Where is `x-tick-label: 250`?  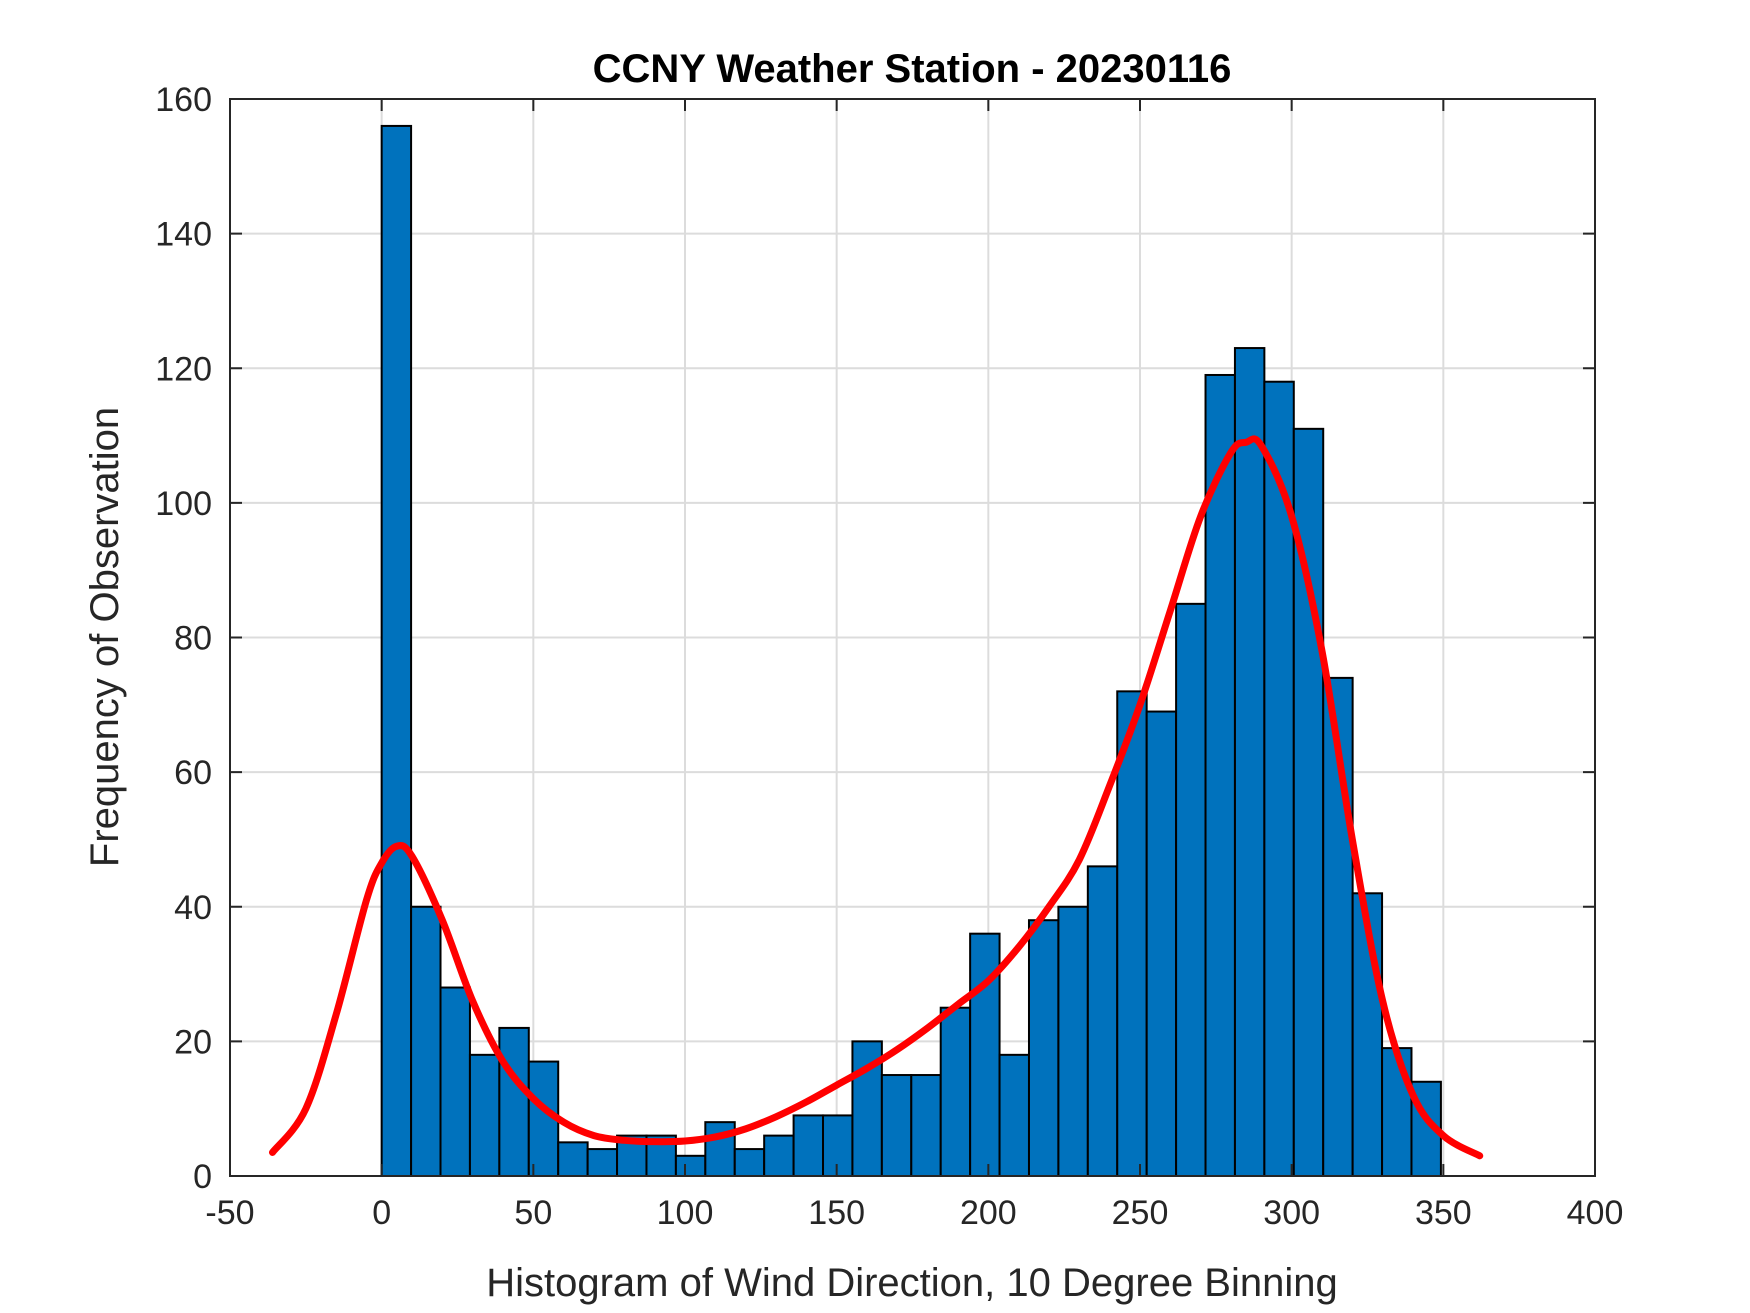
x-tick-label: 250 is located at coordinates (1140, 1213).